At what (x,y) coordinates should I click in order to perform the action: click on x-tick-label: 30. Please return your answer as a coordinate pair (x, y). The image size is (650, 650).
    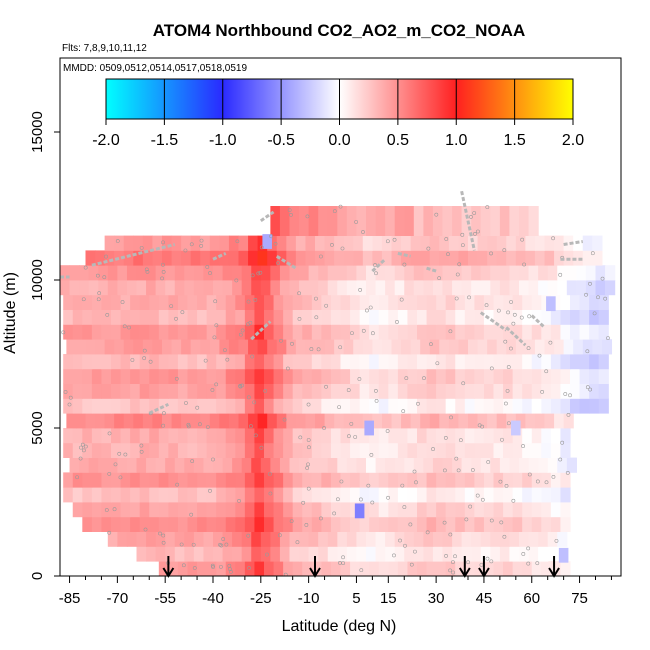
    Looking at the image, I should click on (436, 598).